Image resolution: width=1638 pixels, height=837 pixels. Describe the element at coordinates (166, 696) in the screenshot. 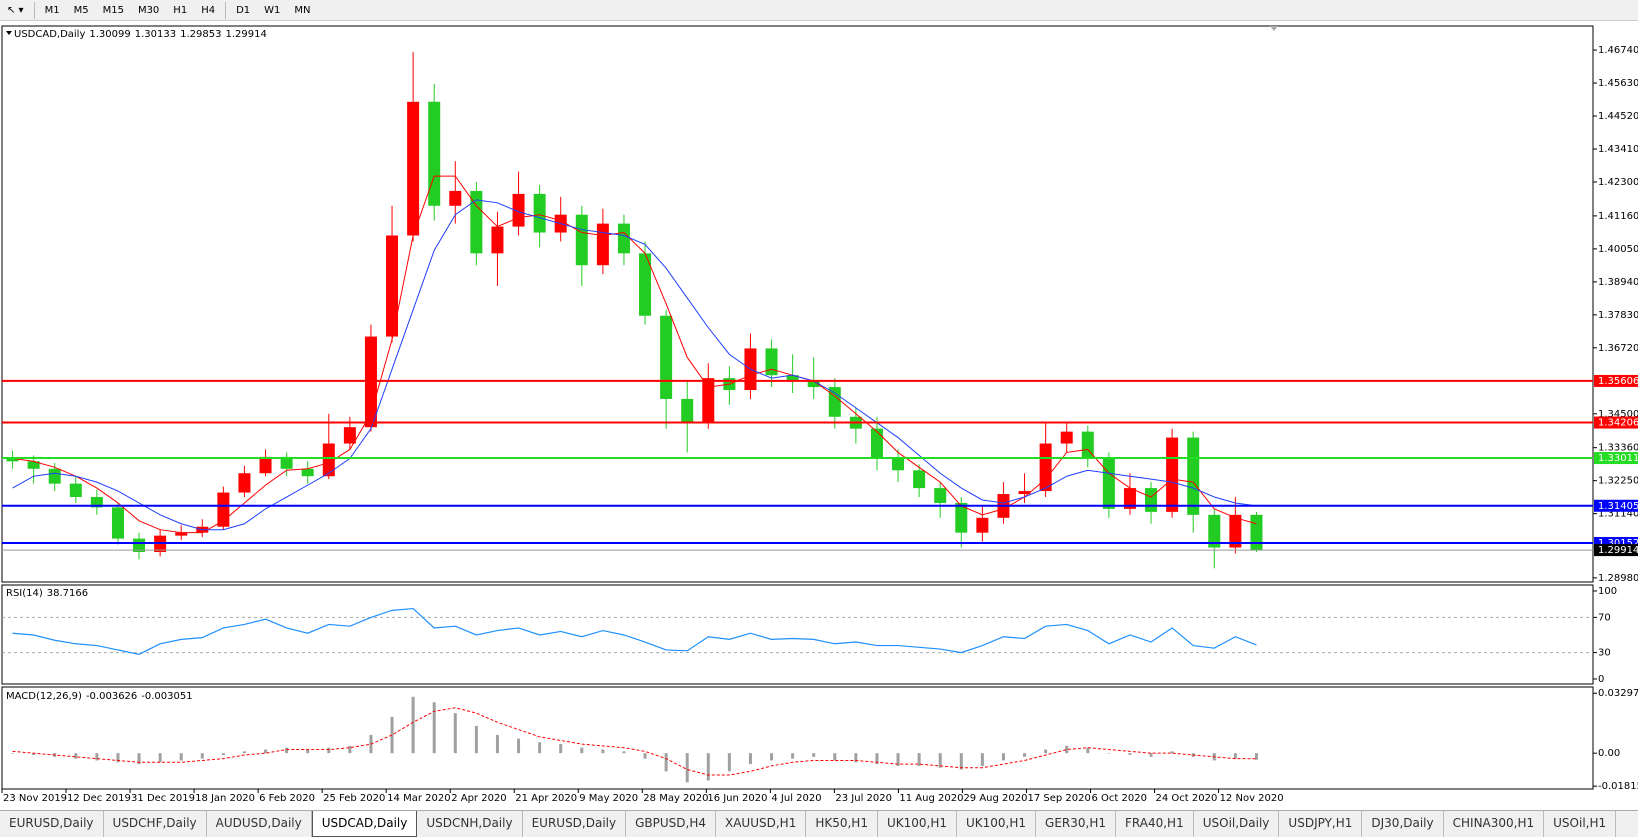

I see `header-value: -0.003051` at that location.